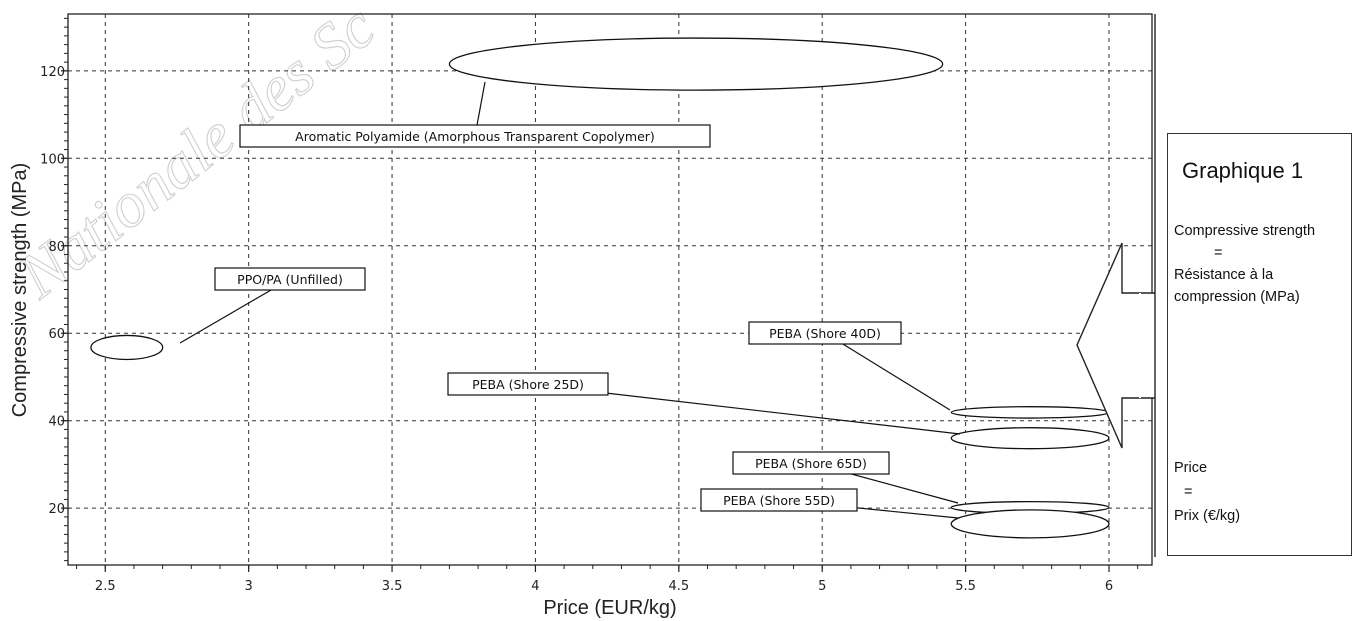  I want to click on y-tick-label: 120, so click(52, 72).